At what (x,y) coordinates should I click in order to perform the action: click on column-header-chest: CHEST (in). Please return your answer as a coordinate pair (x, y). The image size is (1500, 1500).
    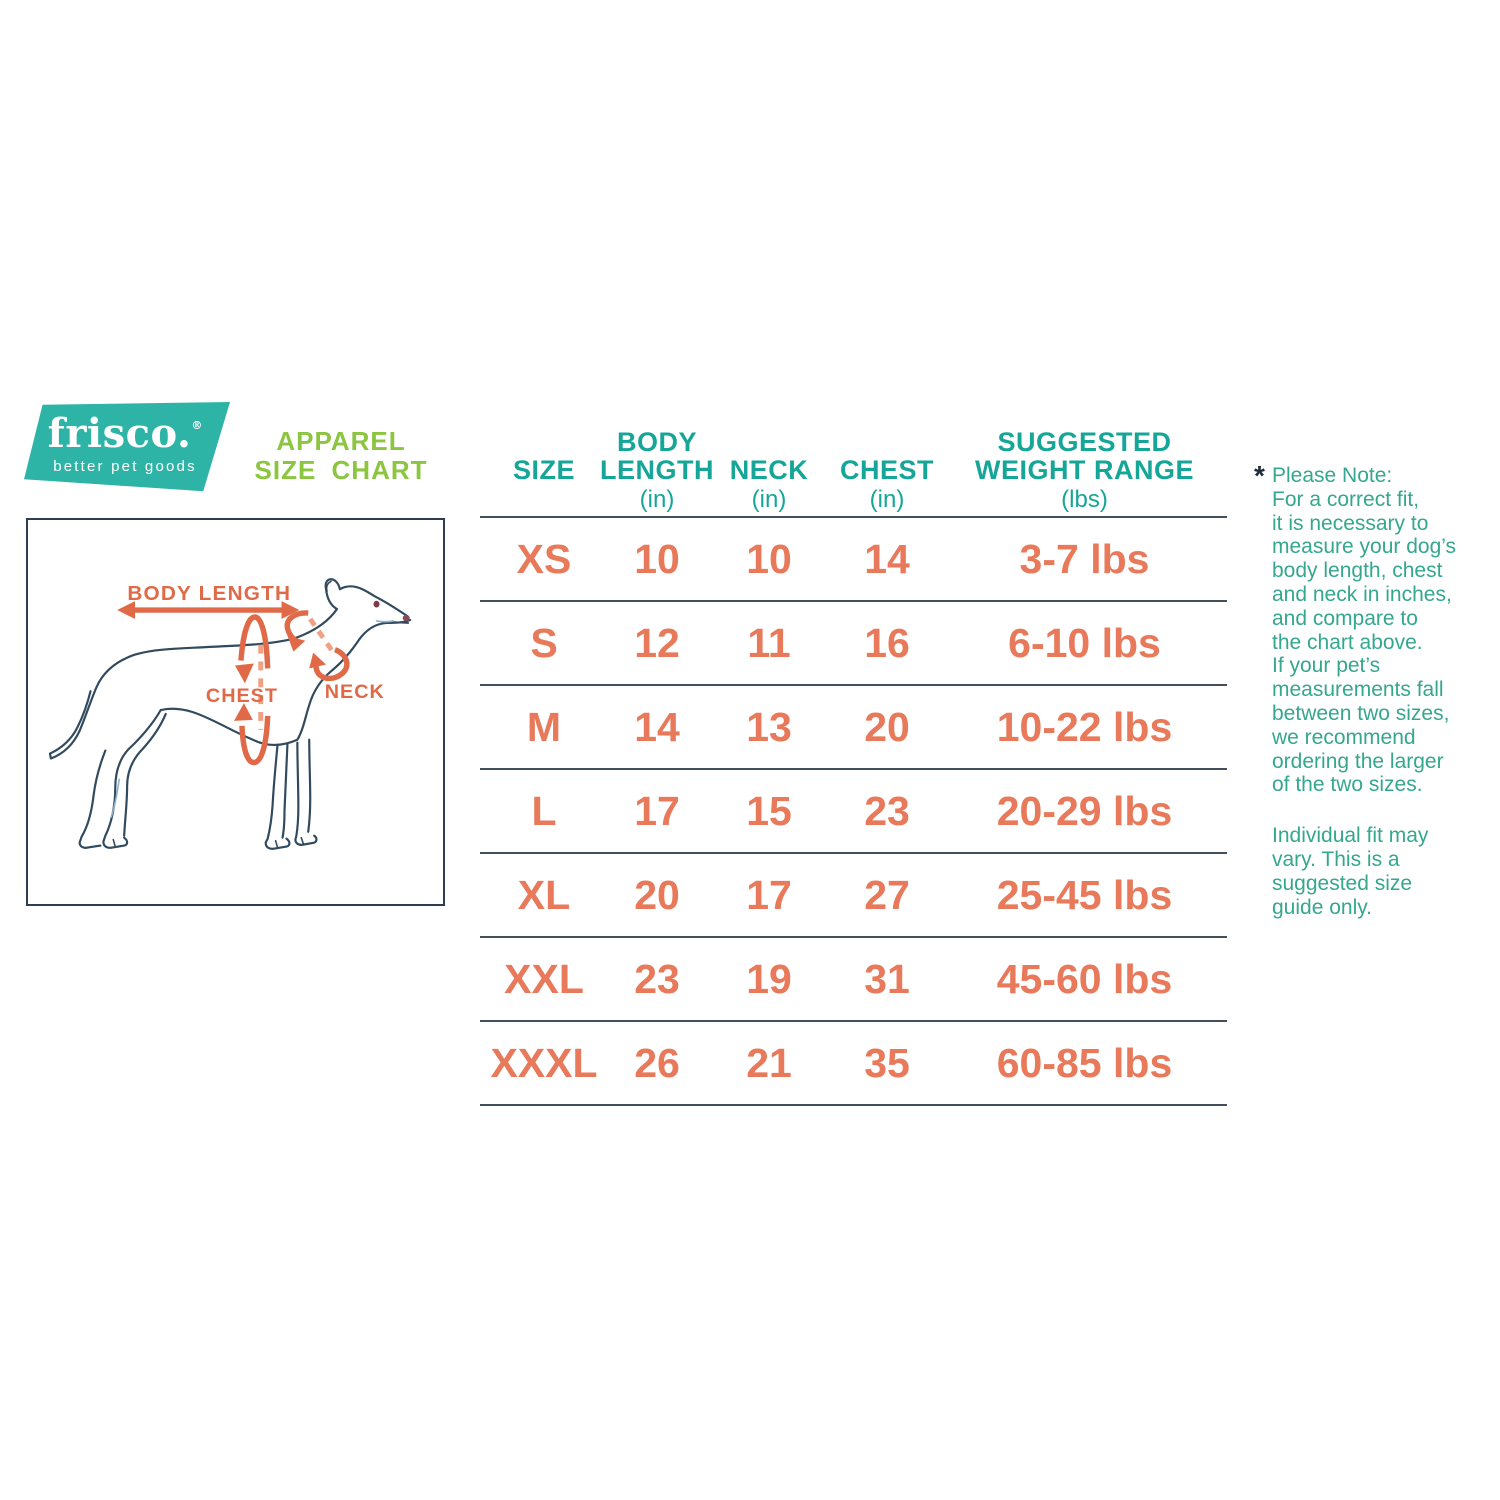
    Looking at the image, I should click on (886, 483).